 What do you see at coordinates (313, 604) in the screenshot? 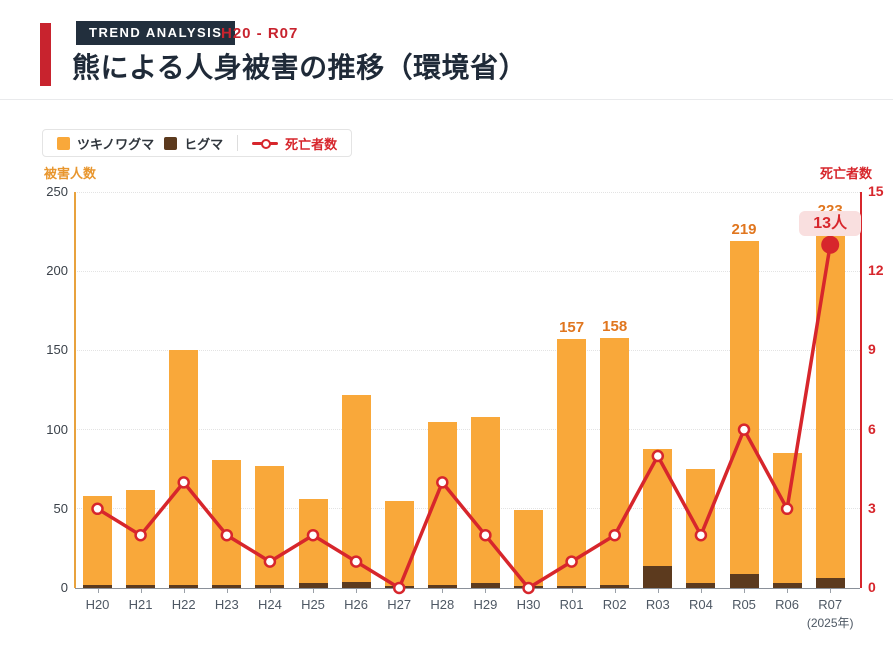
I see `x-axis-label: H25` at bounding box center [313, 604].